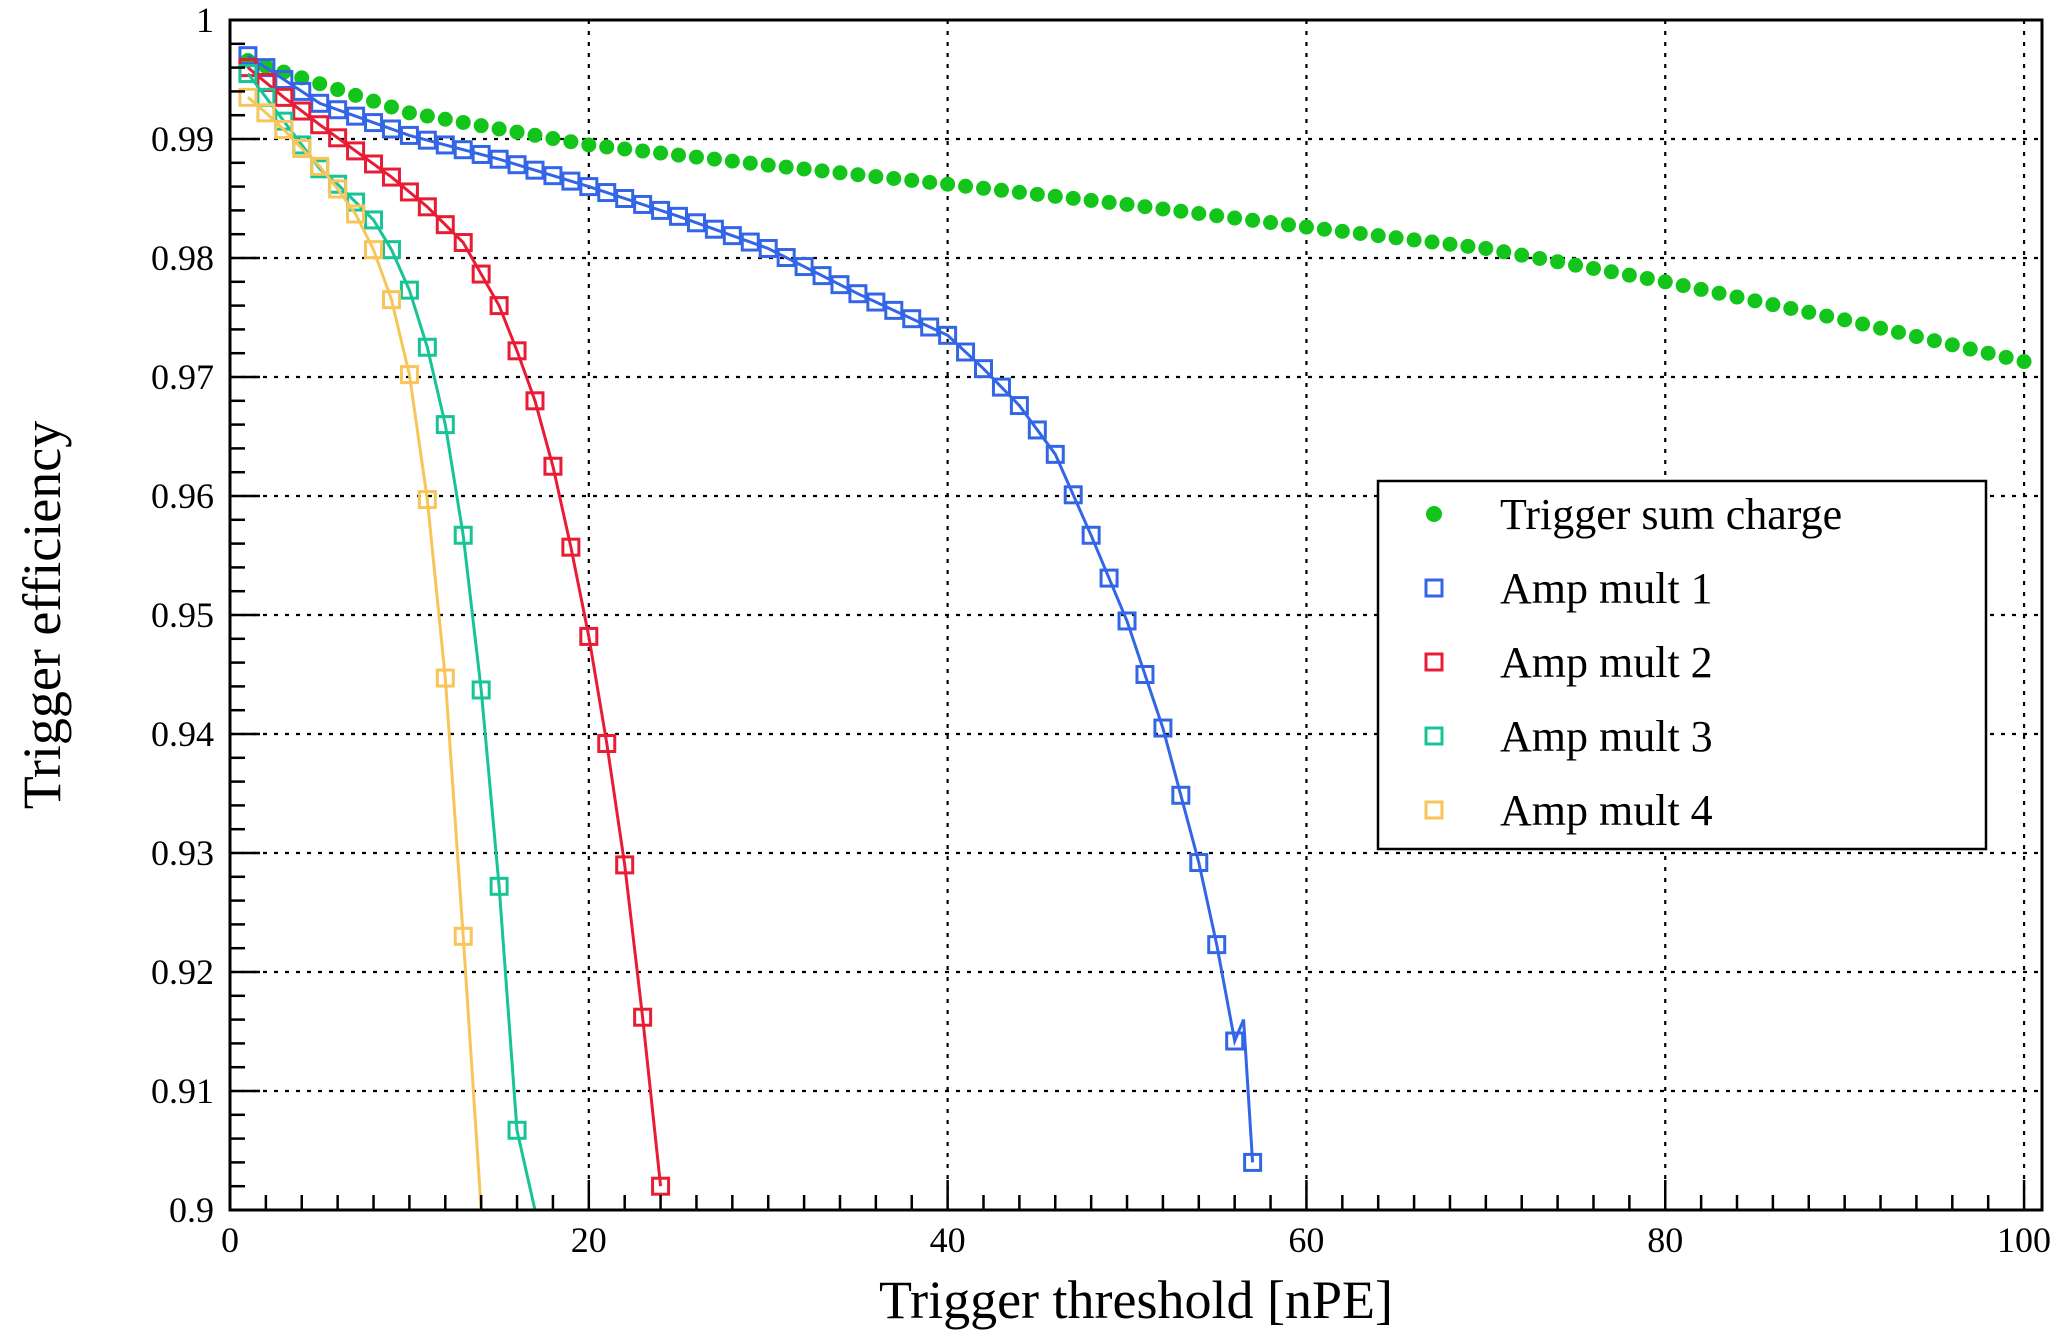 Image resolution: width=2070 pixels, height=1340 pixels. Describe the element at coordinates (1606, 736) in the screenshot. I see `legend-label: Amp mult 3` at that location.